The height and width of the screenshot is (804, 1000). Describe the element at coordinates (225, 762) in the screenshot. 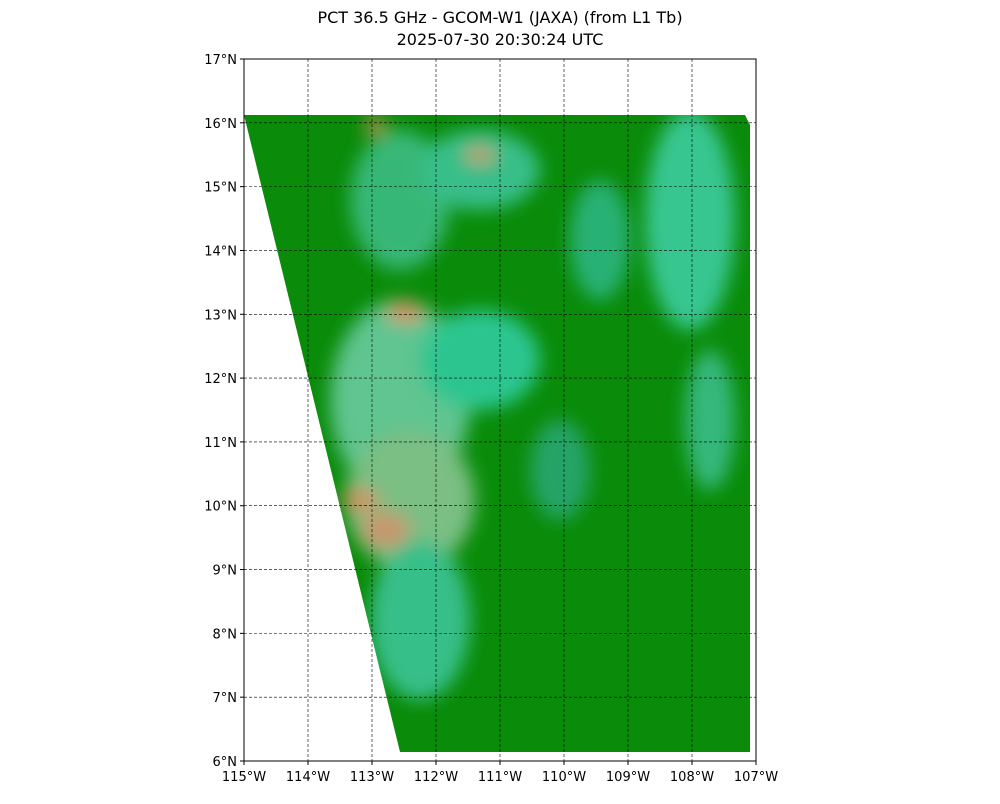

I see `y-tick-label: 6°N` at that location.